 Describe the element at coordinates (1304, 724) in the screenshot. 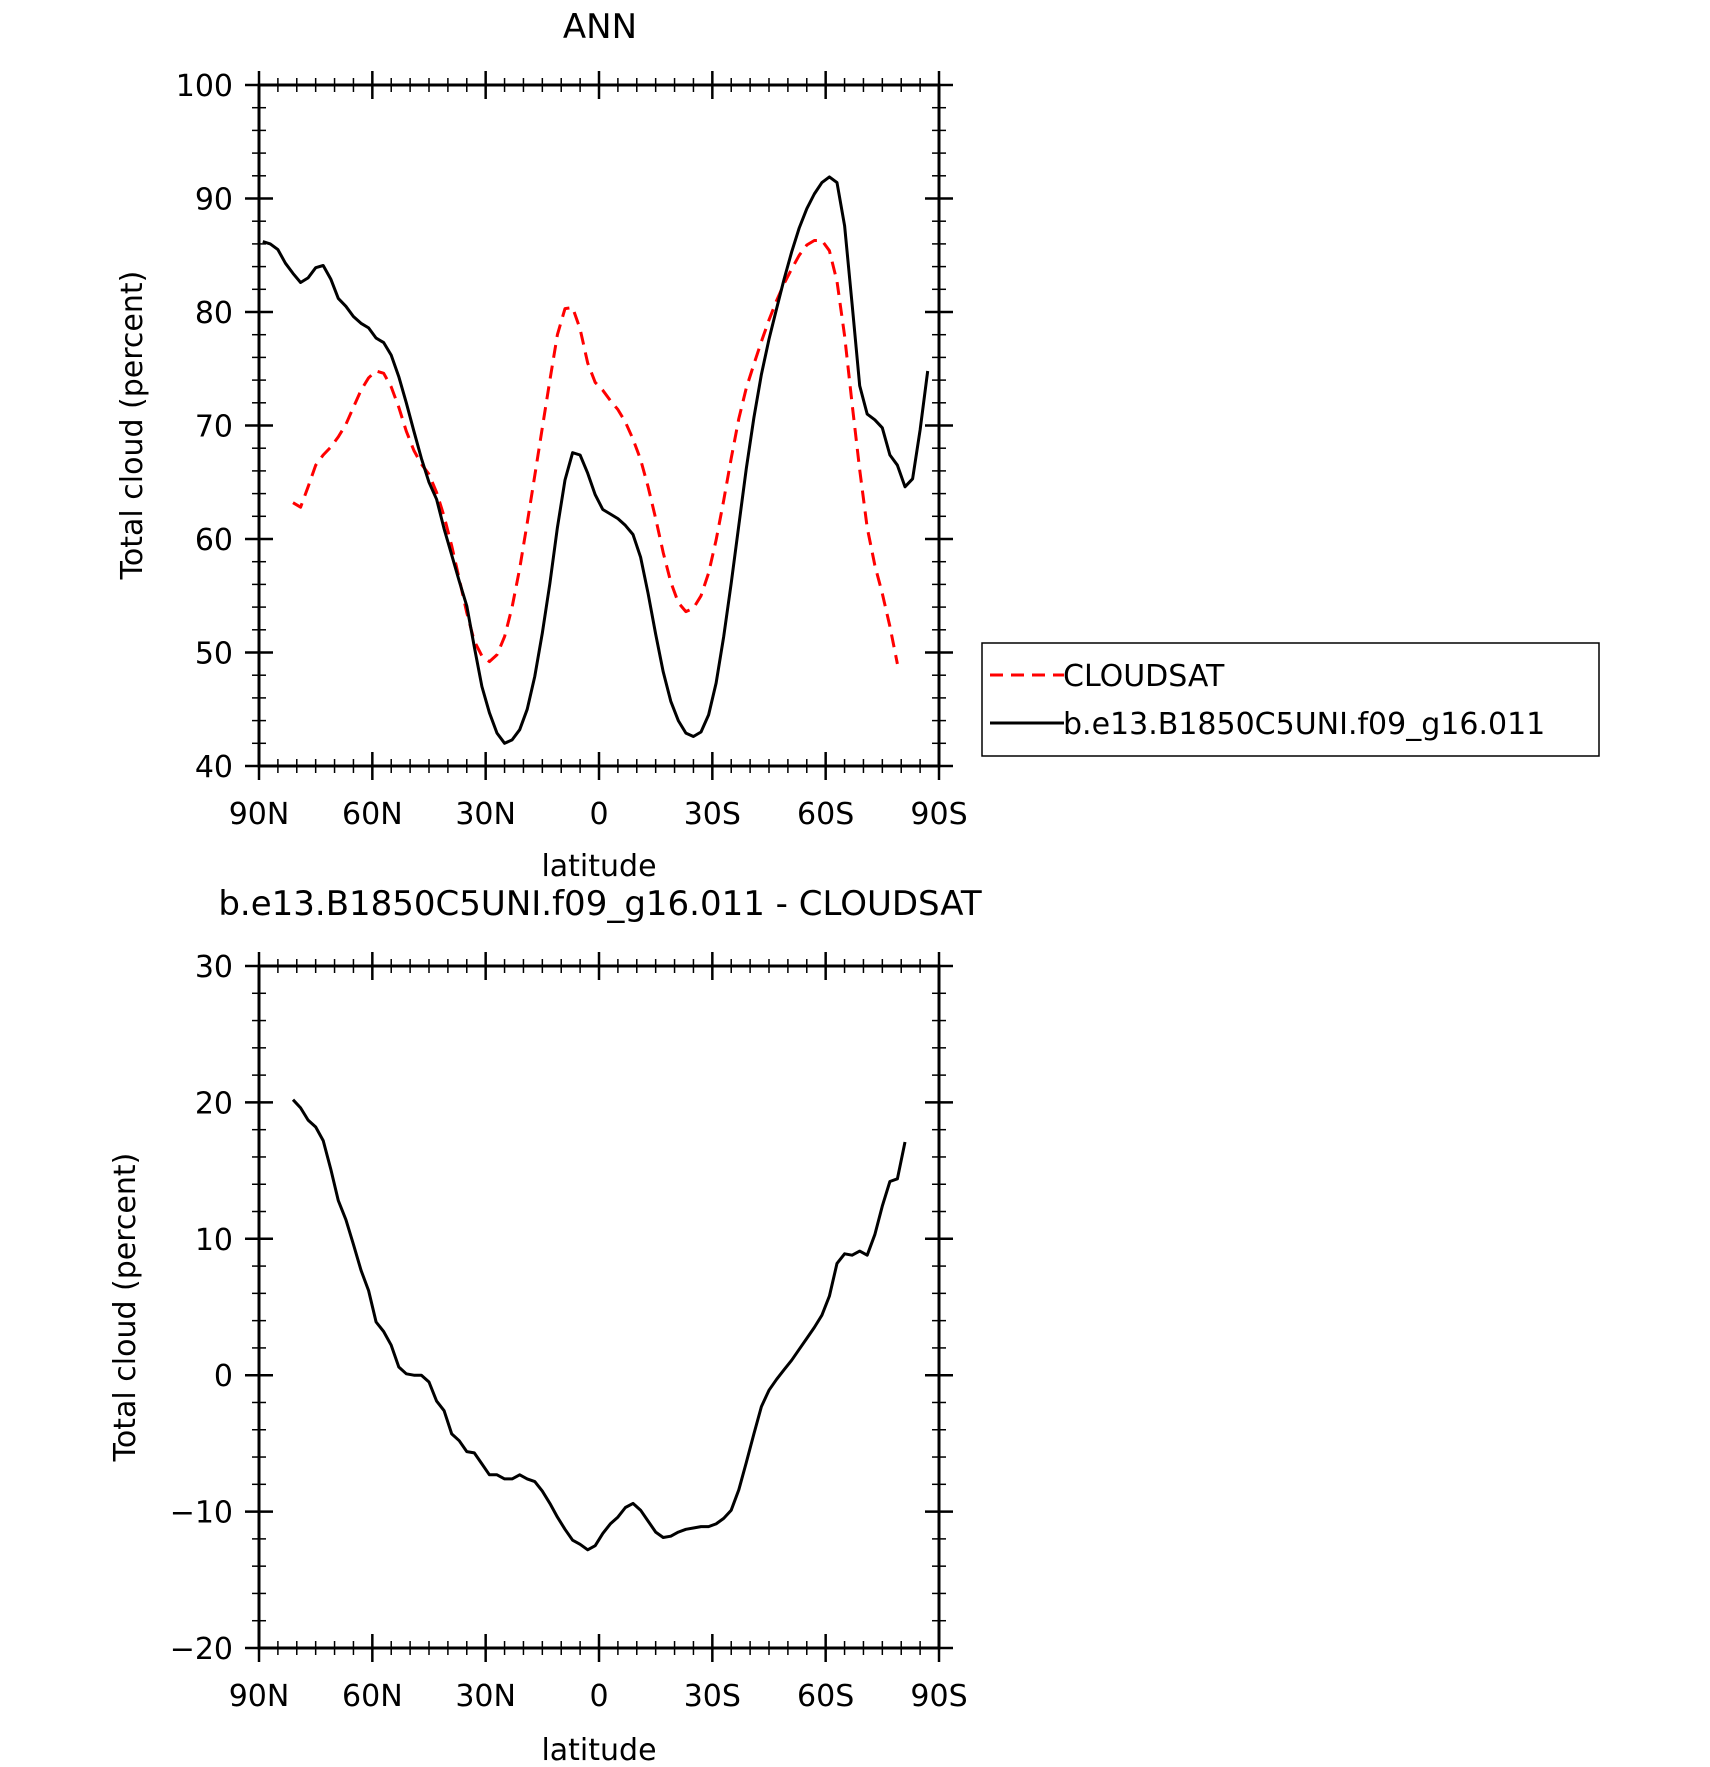

I see `legend-label-model: b.e13.B1850C5UNI.f09_g16.011` at that location.